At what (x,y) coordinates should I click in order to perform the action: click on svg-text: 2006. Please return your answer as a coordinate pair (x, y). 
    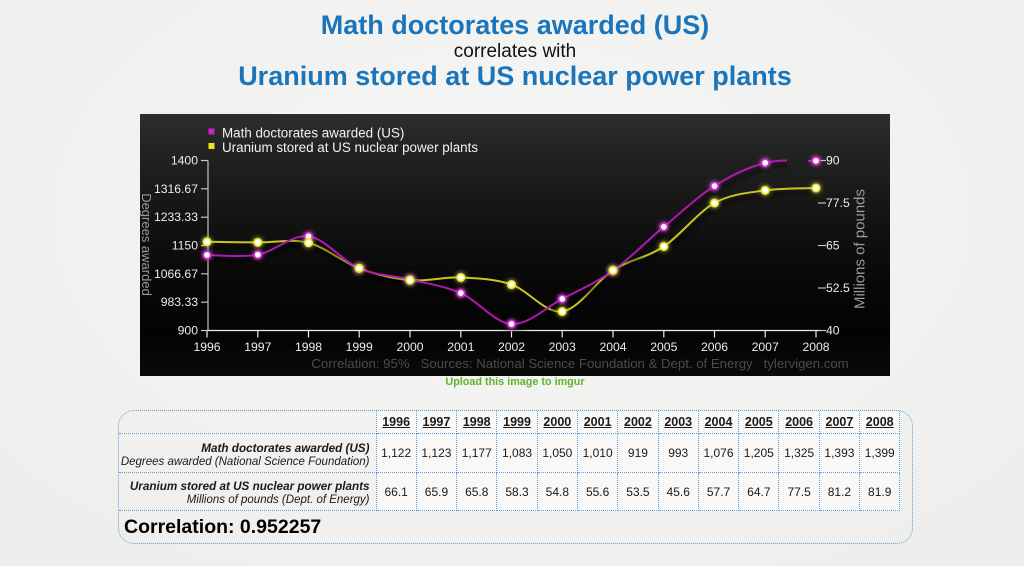
    Looking at the image, I should click on (714, 347).